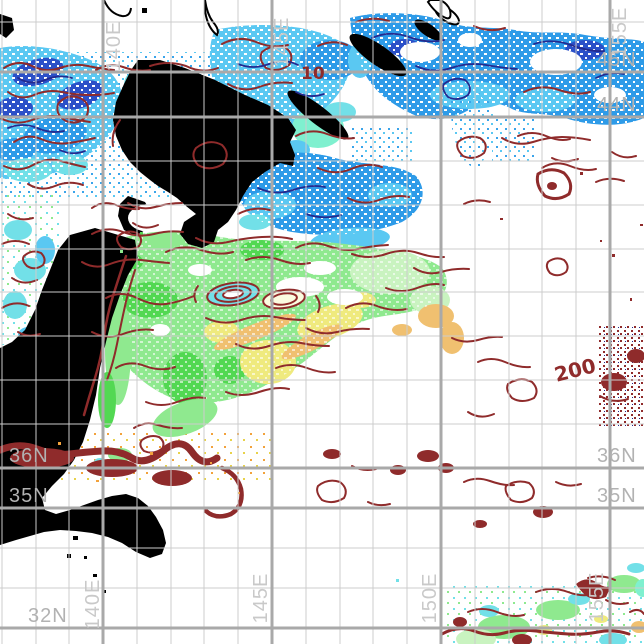 The image size is (644, 644). Describe the element at coordinates (282, 42) in the screenshot. I see `lon-label-145e-top: 145E` at that location.